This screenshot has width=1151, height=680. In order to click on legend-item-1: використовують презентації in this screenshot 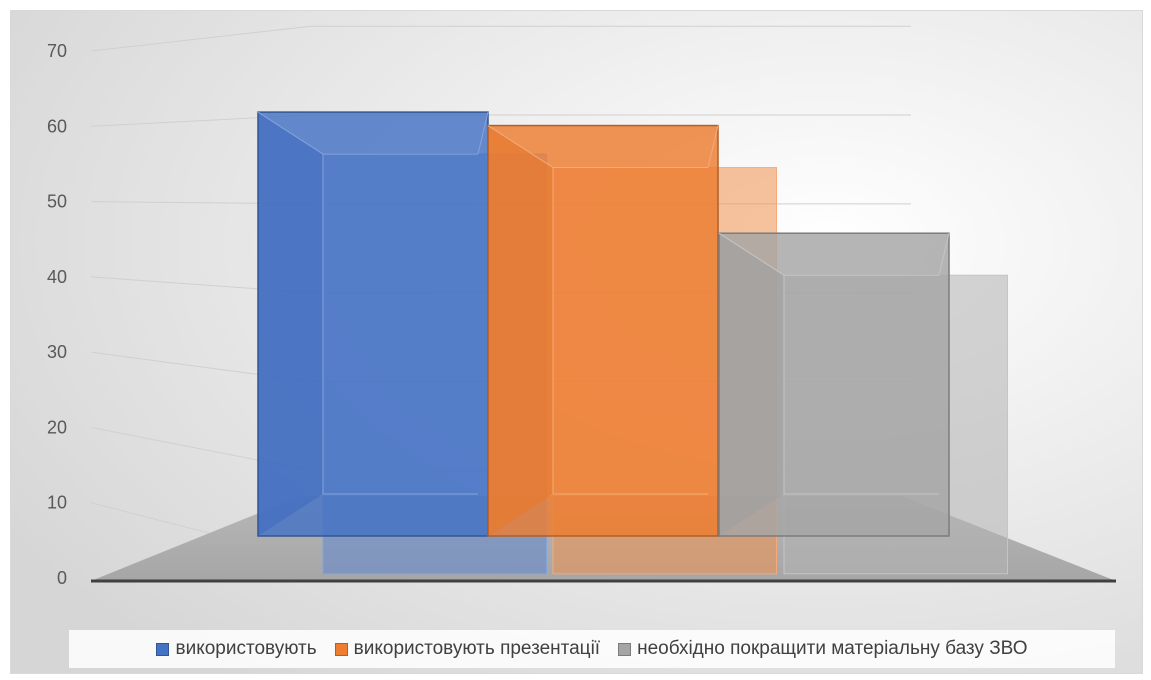, I will do `click(467, 649)`.